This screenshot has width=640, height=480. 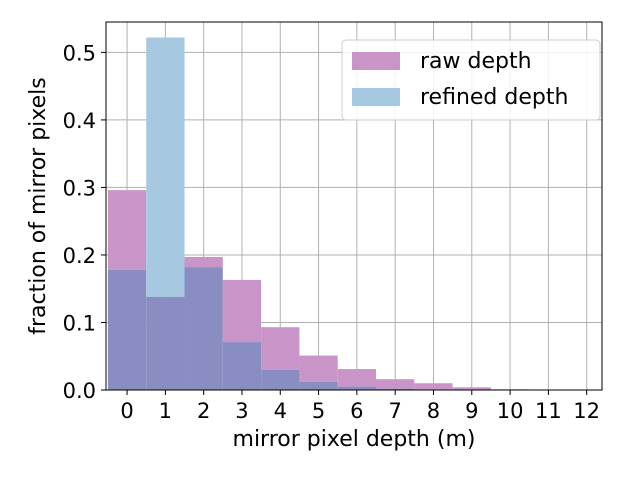 I want to click on y-tick-label: 0.3, so click(x=79, y=188).